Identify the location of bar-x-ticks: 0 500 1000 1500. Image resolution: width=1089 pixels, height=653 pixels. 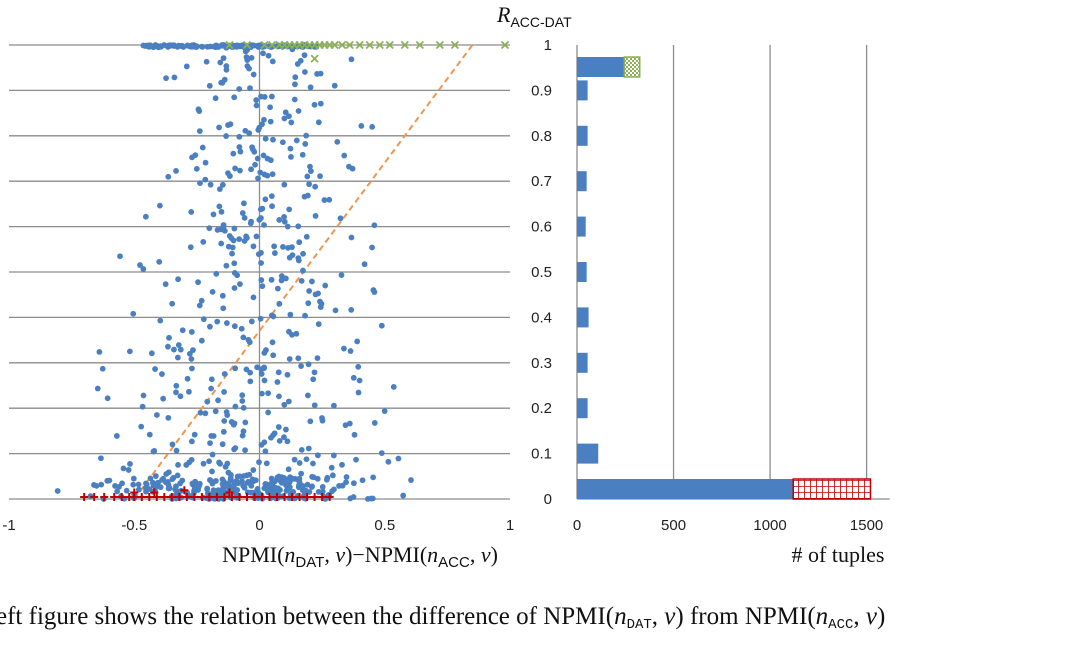
(728, 525).